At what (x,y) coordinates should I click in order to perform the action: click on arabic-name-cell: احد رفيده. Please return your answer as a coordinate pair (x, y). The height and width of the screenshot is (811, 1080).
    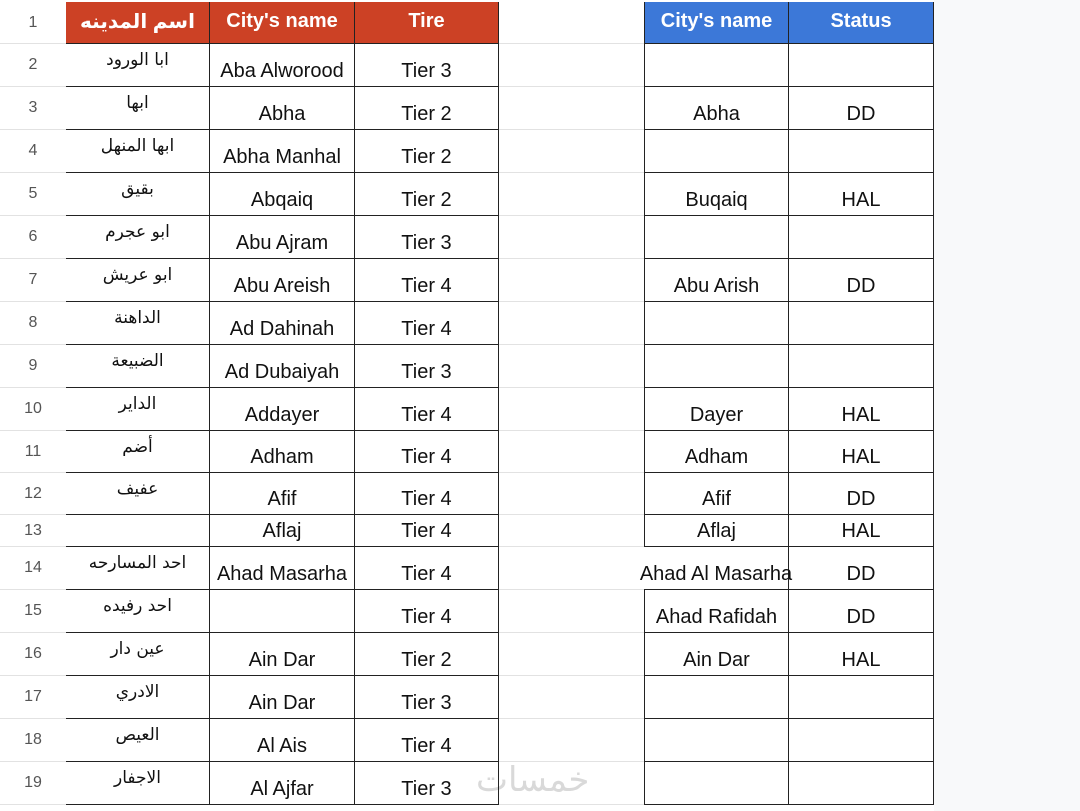
    Looking at the image, I should click on (138, 611).